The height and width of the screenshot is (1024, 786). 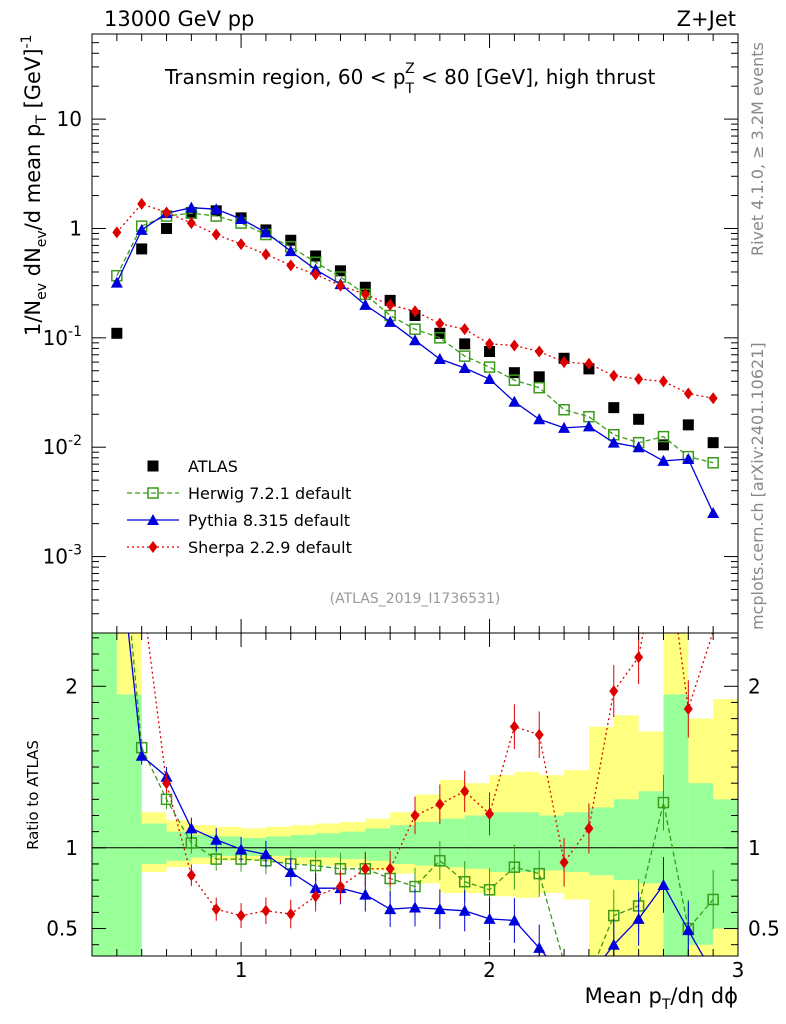 I want to click on y-tick-label-ratio-left: 1, so click(x=71, y=848).